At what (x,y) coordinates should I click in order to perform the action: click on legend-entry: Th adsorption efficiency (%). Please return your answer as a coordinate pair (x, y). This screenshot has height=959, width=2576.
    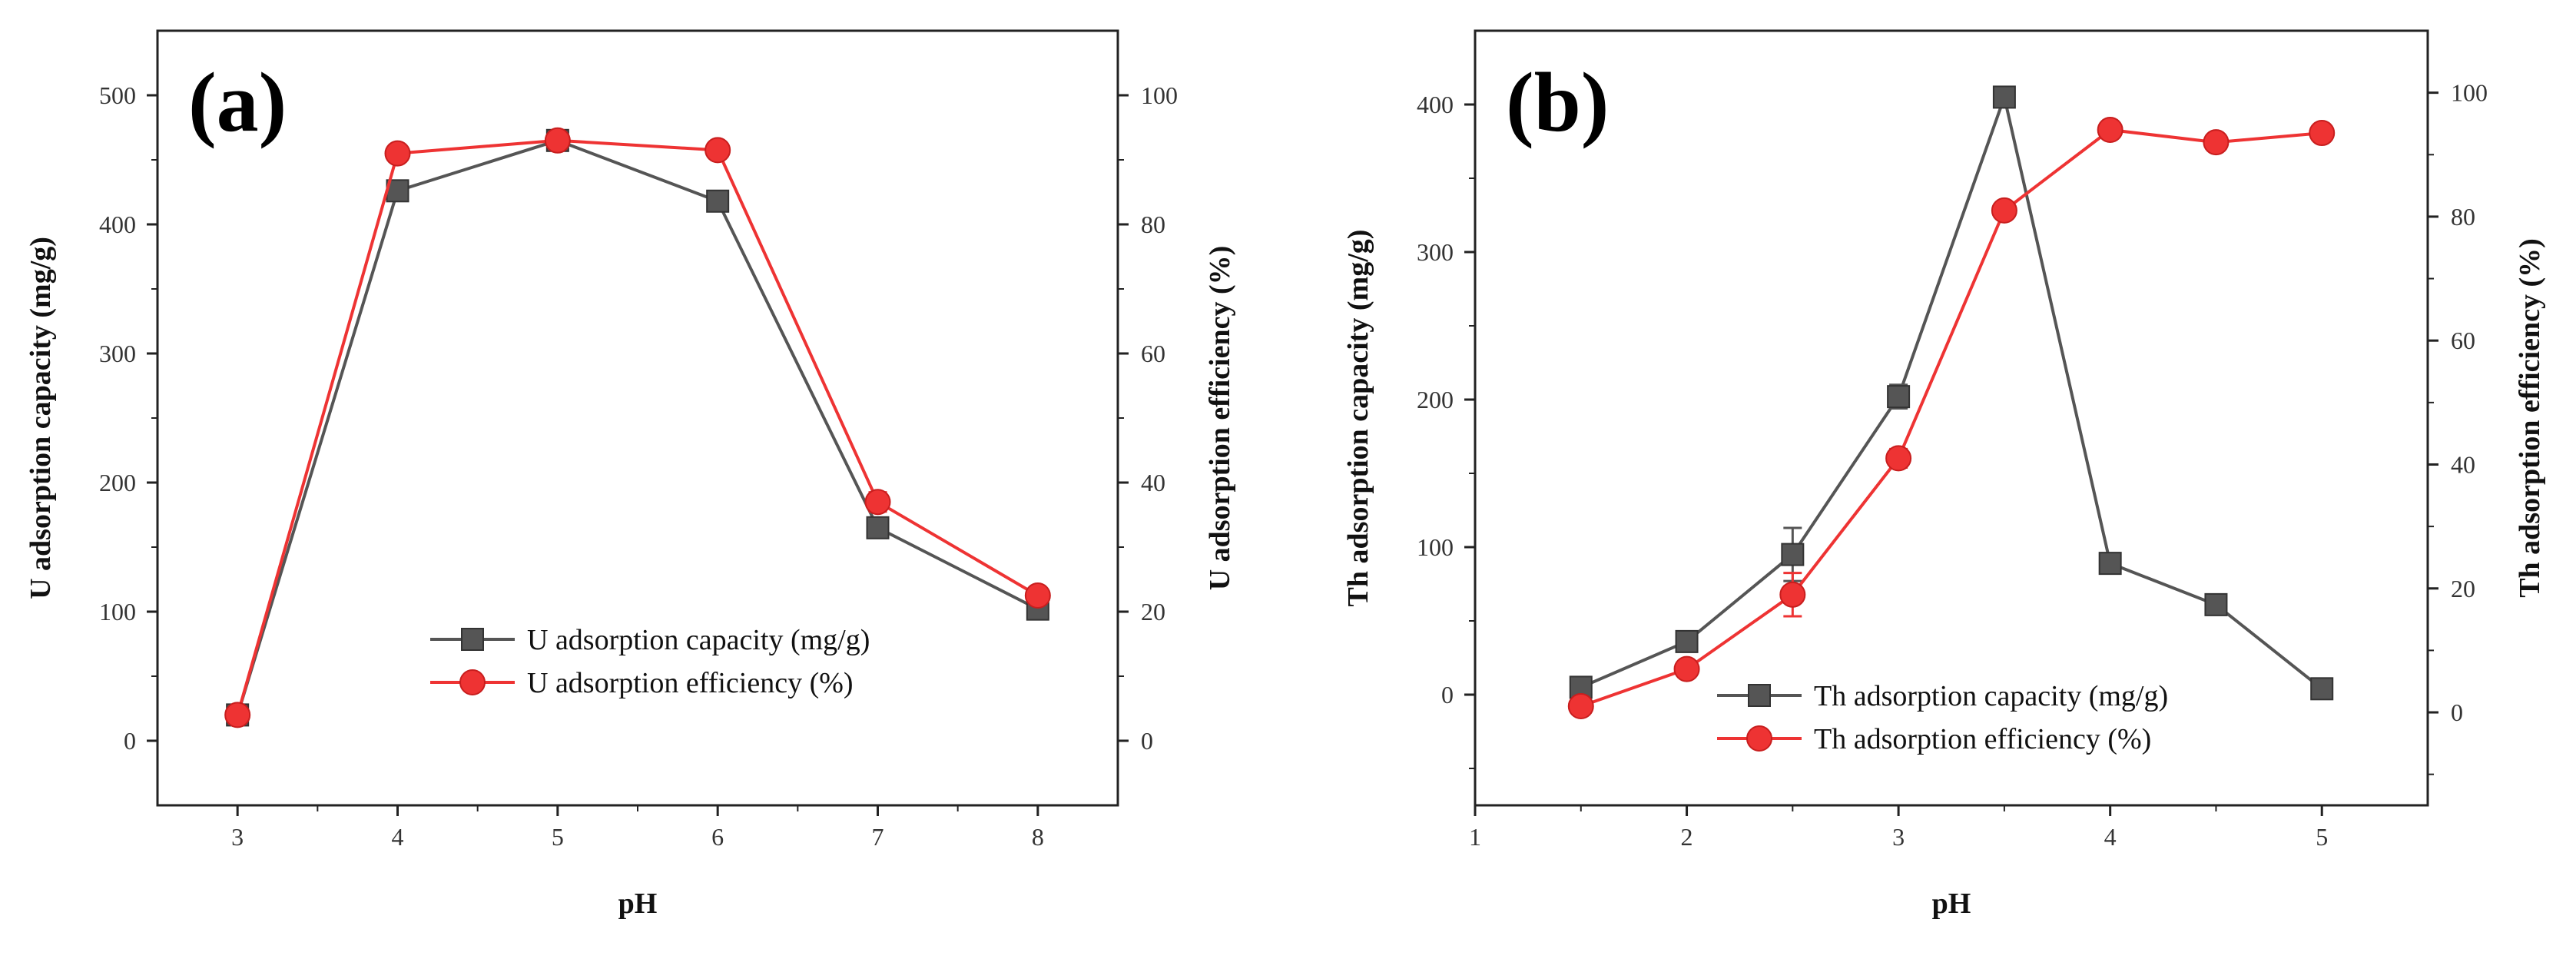
    Looking at the image, I should click on (1934, 739).